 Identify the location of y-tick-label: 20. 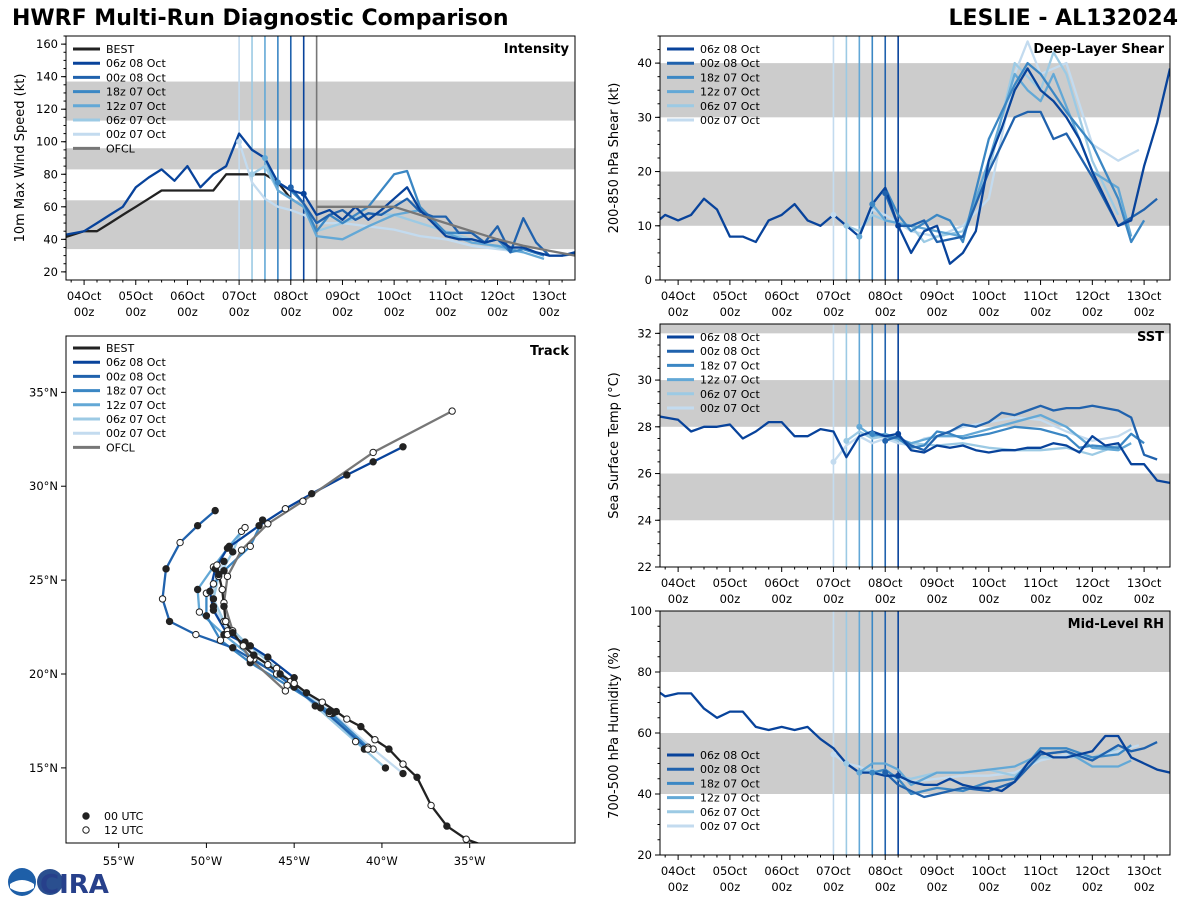
(644, 855).